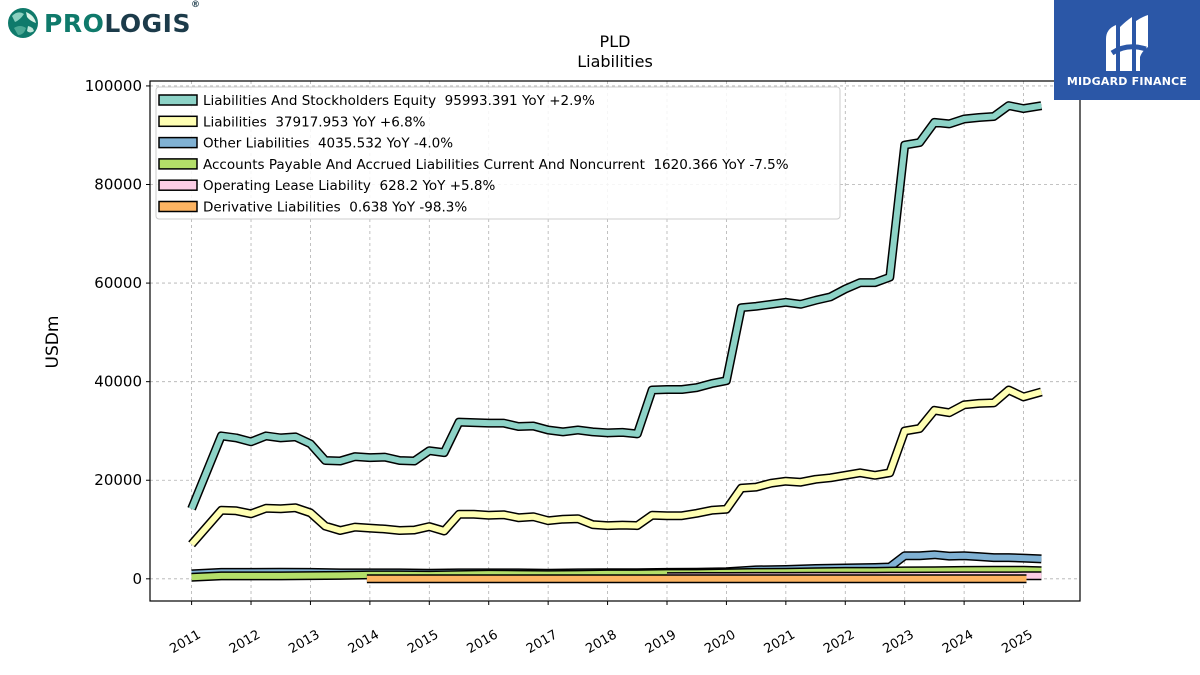 This screenshot has height=675, width=1200. Describe the element at coordinates (137, 579) in the screenshot. I see `y-tick-label: 0` at that location.